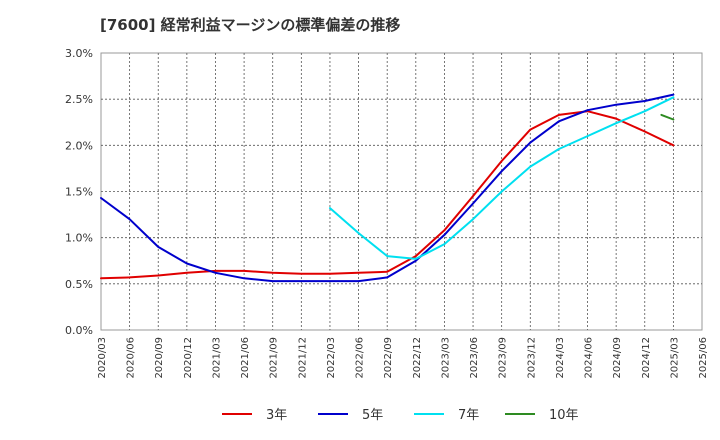  What do you see at coordinates (102, 358) in the screenshot?
I see `x-tick-label: 2020/03` at bounding box center [102, 358].